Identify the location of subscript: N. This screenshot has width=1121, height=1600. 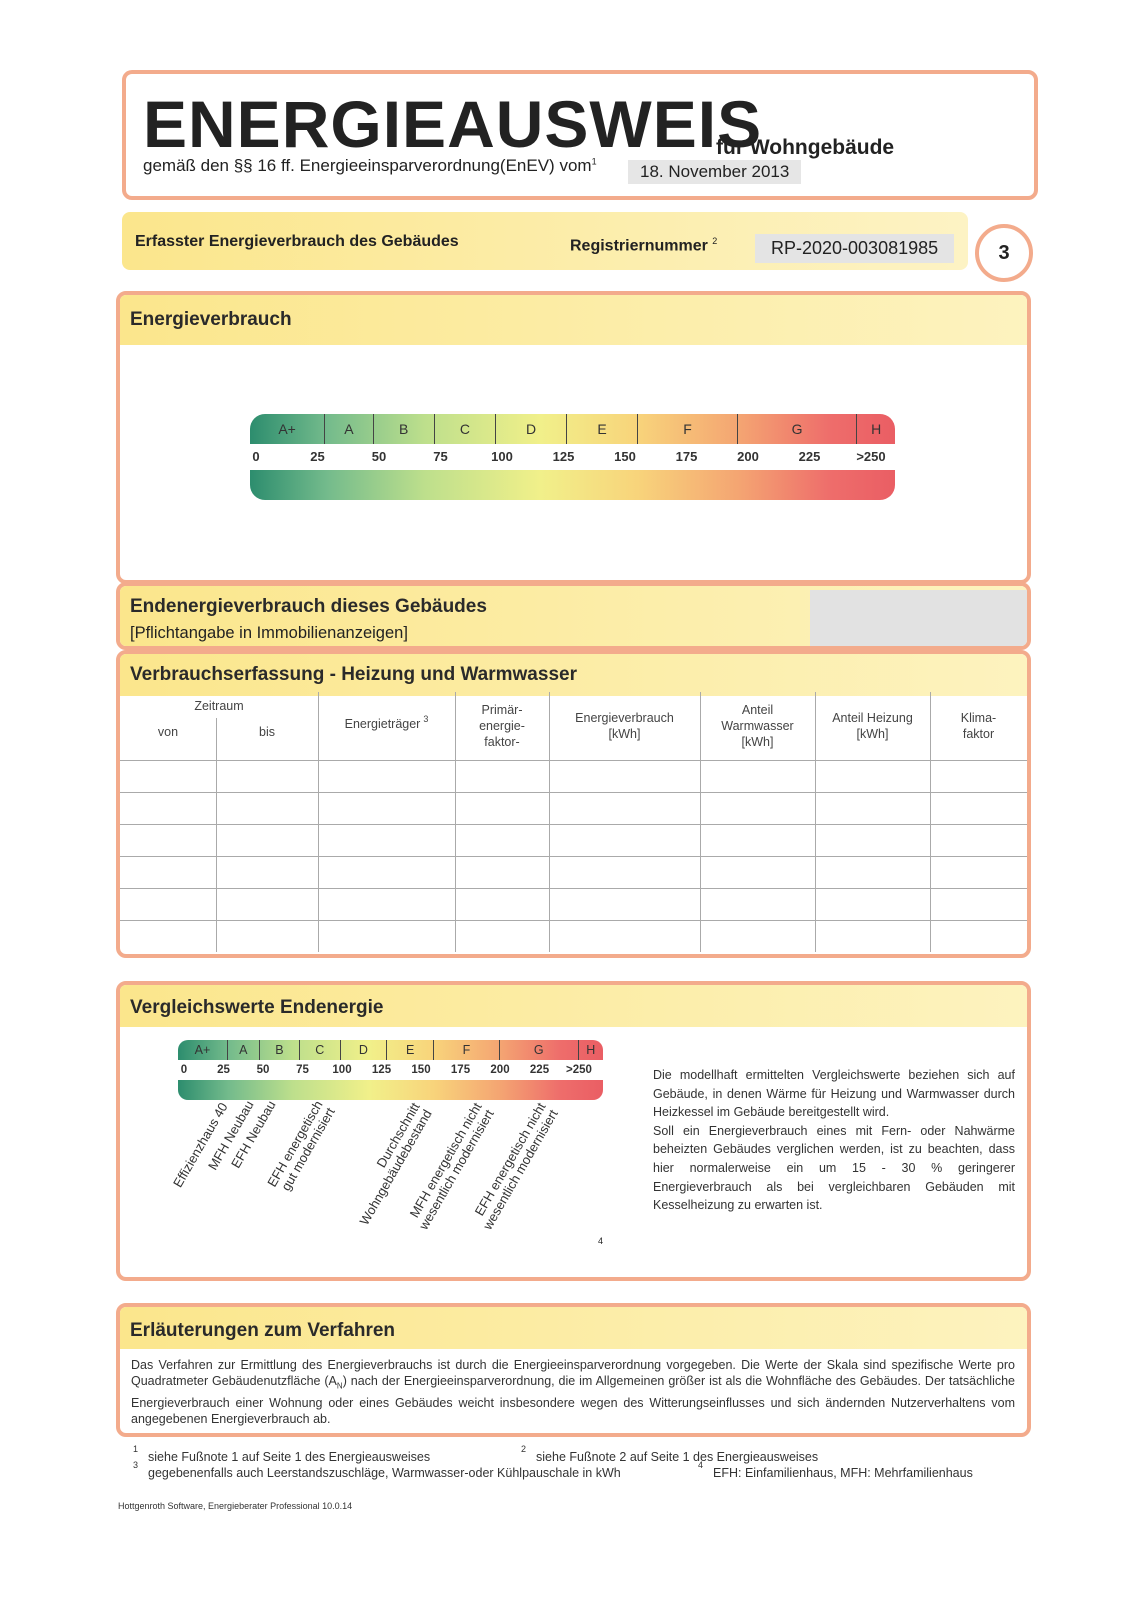
(339, 1386).